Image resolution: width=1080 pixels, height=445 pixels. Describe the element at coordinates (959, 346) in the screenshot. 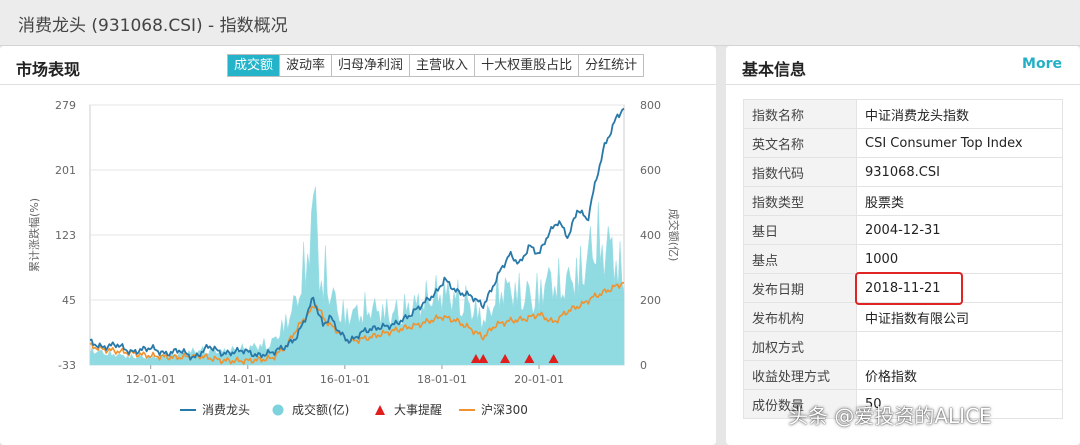

I see `info-value` at that location.